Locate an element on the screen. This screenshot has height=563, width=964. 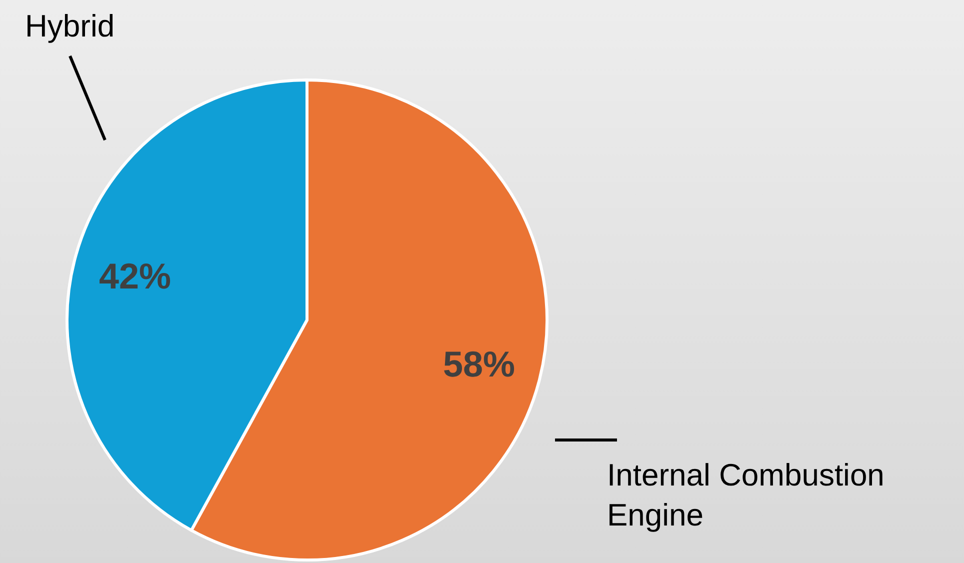
data-label: 58% is located at coordinates (479, 364).